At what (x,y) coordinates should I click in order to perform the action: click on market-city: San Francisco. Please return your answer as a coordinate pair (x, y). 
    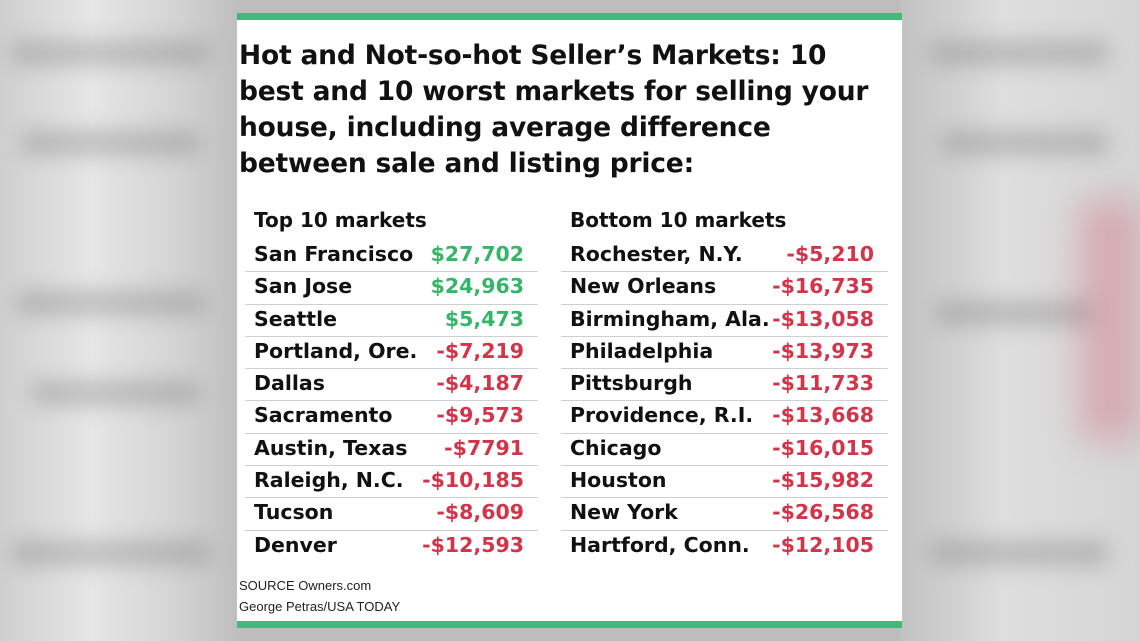
    Looking at the image, I should click on (334, 254).